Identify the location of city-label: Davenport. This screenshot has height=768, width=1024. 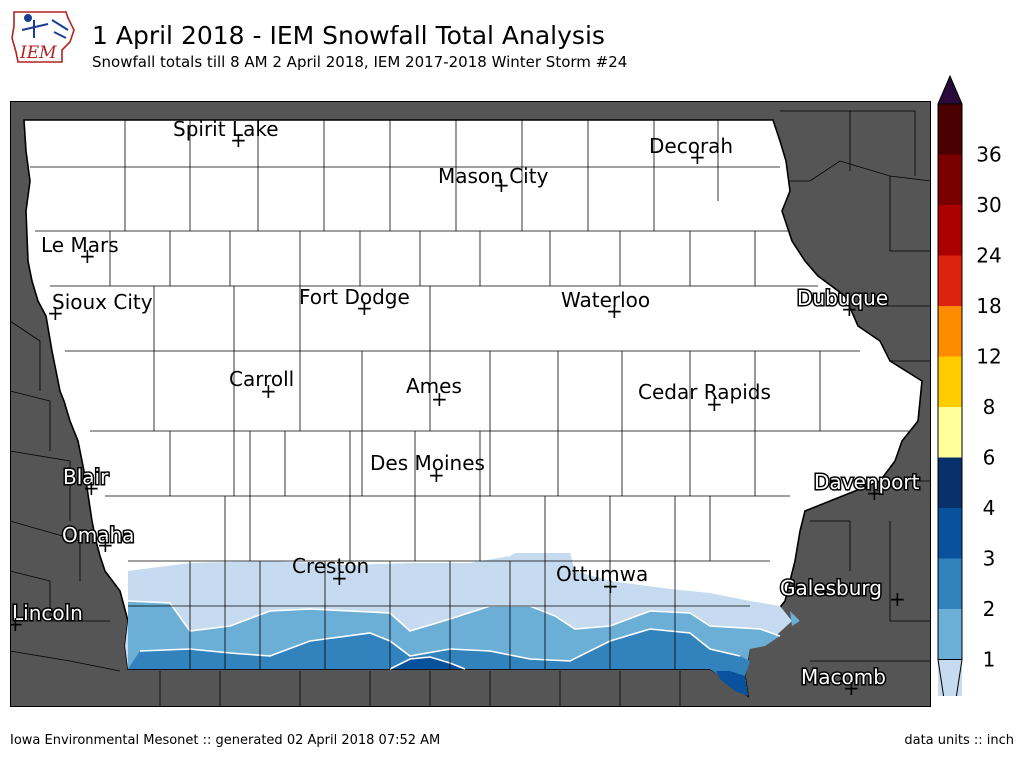
(867, 482).